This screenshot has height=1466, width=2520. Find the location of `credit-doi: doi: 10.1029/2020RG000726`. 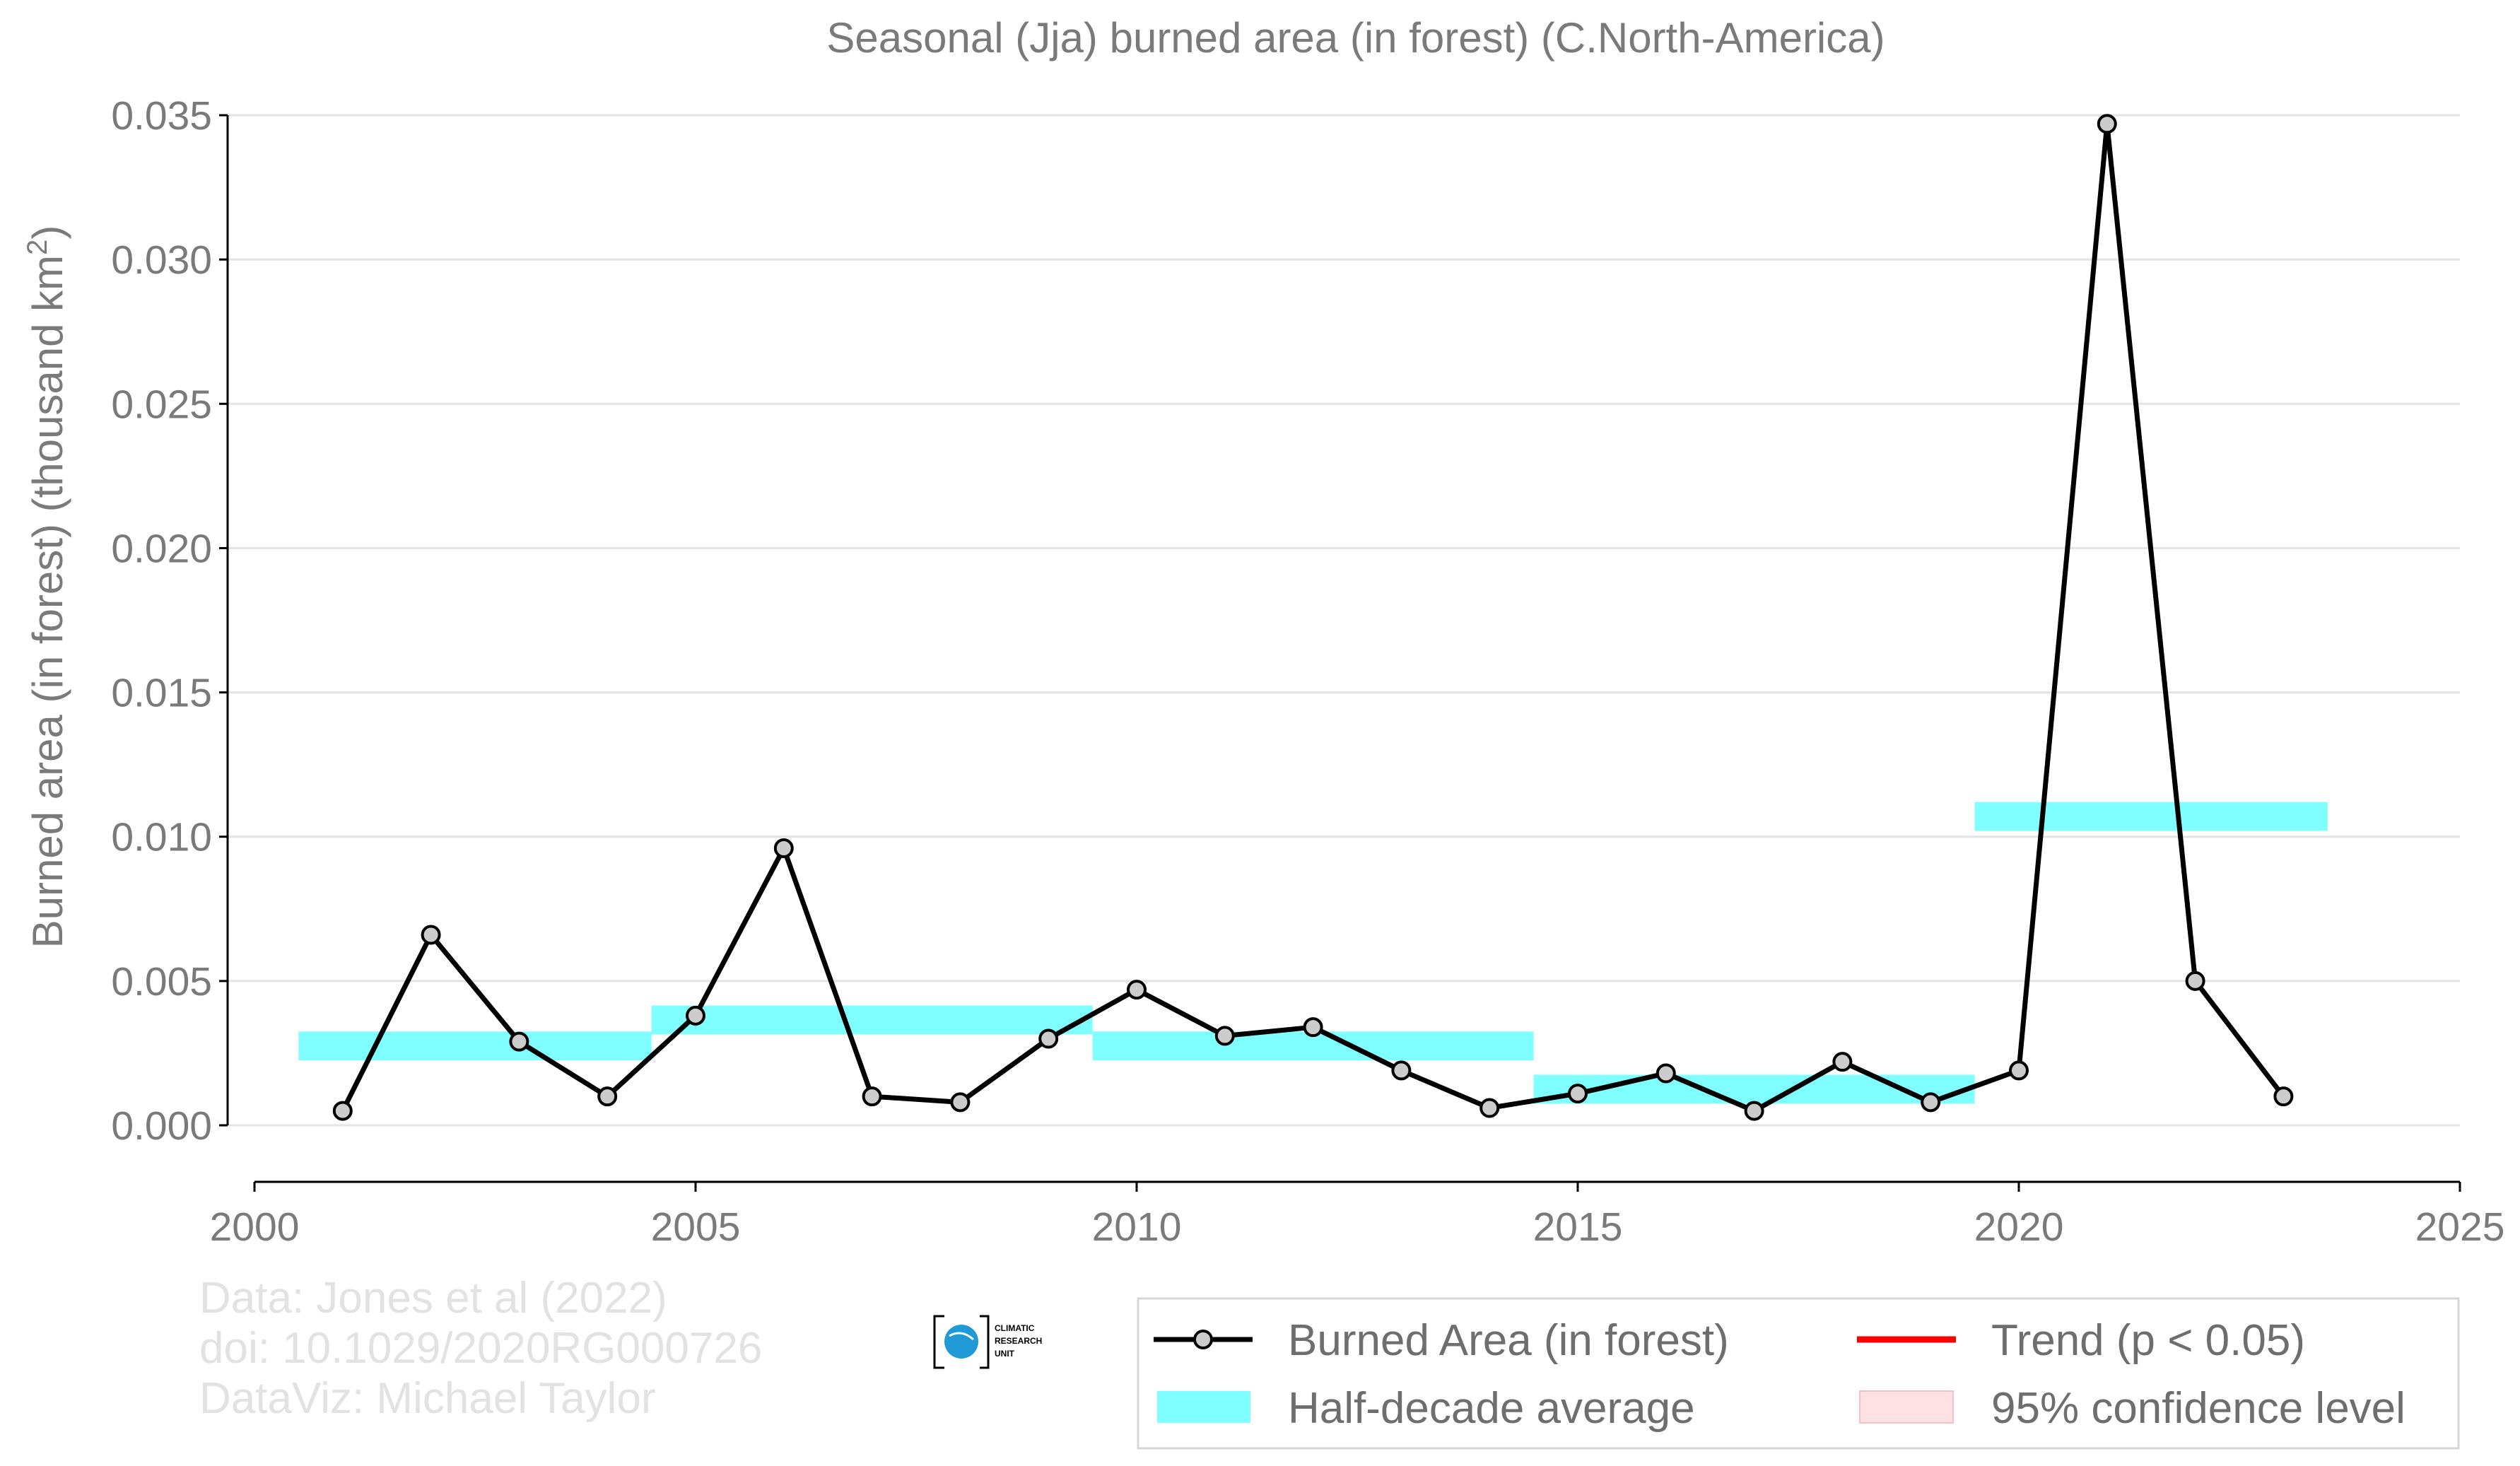

credit-doi: doi: 10.1029/2020RG000726 is located at coordinates (480, 1348).